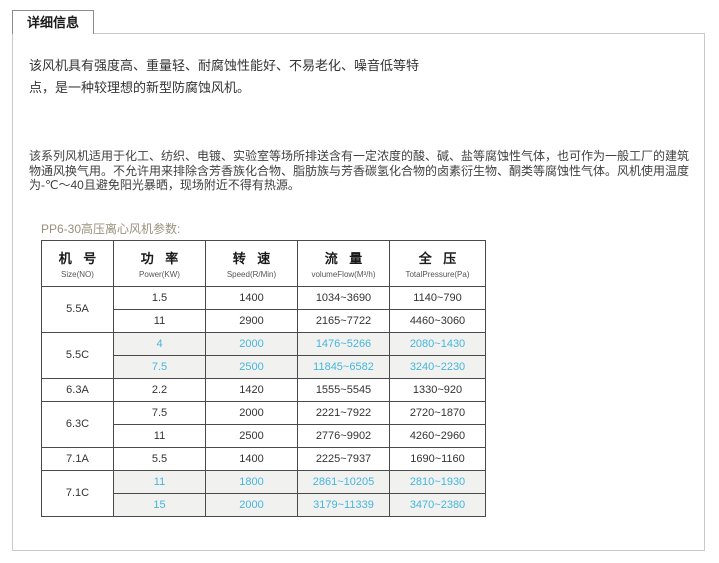 The image size is (719, 563). What do you see at coordinates (437, 258) in the screenshot?
I see `col-header-pressure-zh: 全 压` at bounding box center [437, 258].